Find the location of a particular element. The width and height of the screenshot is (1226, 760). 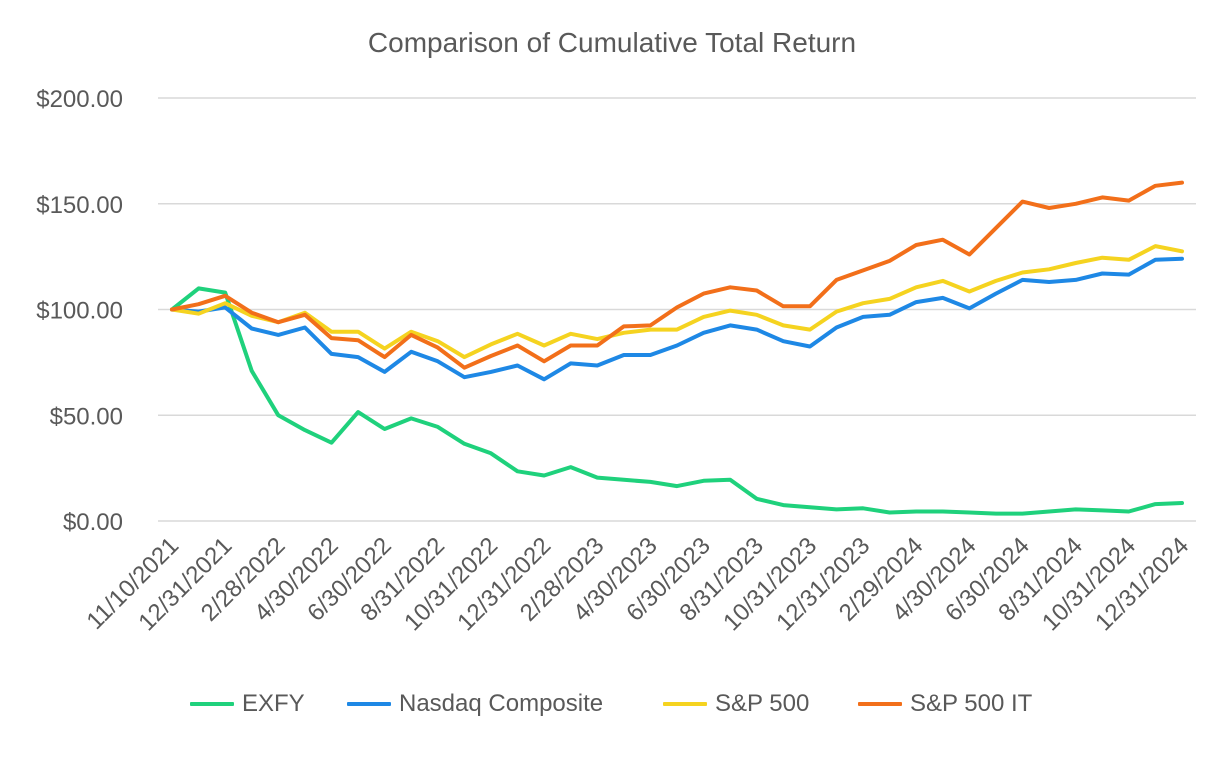

legend-label: Nasdaq Composite is located at coordinates (501, 703).